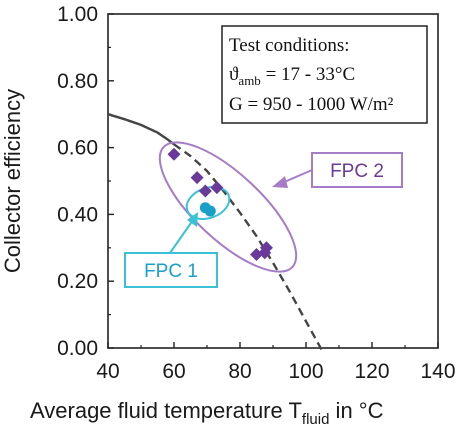 The height and width of the screenshot is (430, 474). What do you see at coordinates (249, 80) in the screenshot?
I see `ambient-subscript: amb` at bounding box center [249, 80].